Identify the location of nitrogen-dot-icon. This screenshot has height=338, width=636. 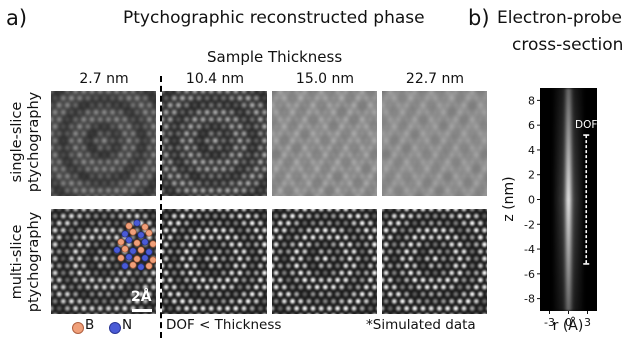
(115, 328).